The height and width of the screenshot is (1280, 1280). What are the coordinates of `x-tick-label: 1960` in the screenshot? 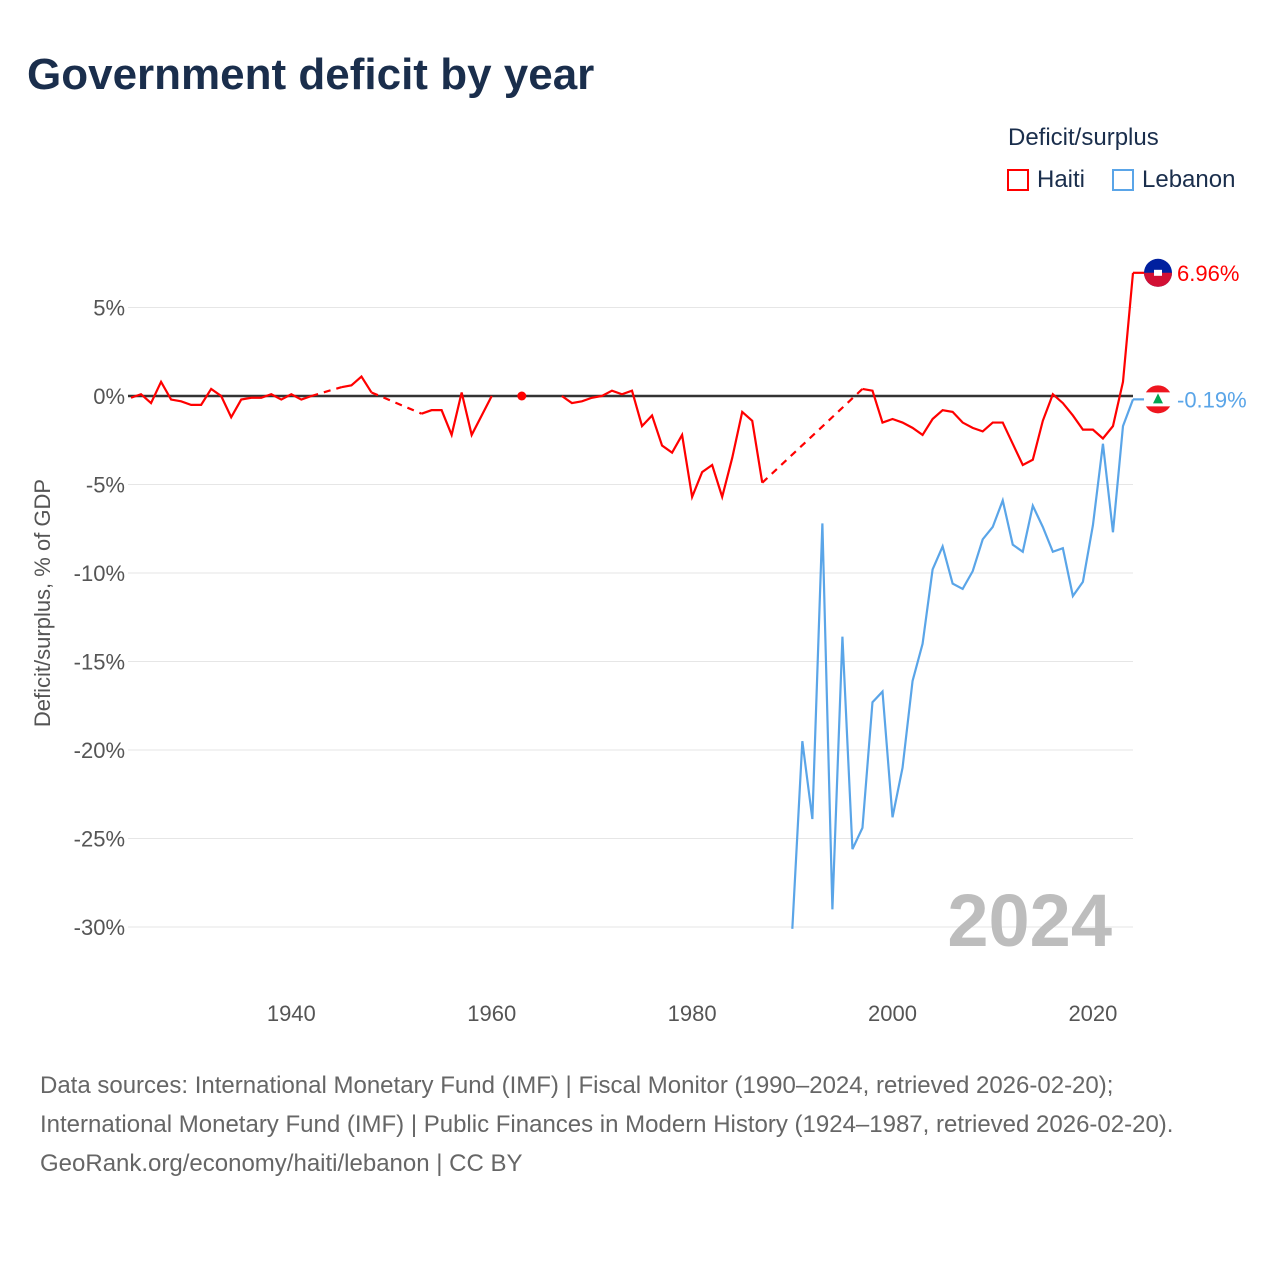 It's located at (491, 1013).